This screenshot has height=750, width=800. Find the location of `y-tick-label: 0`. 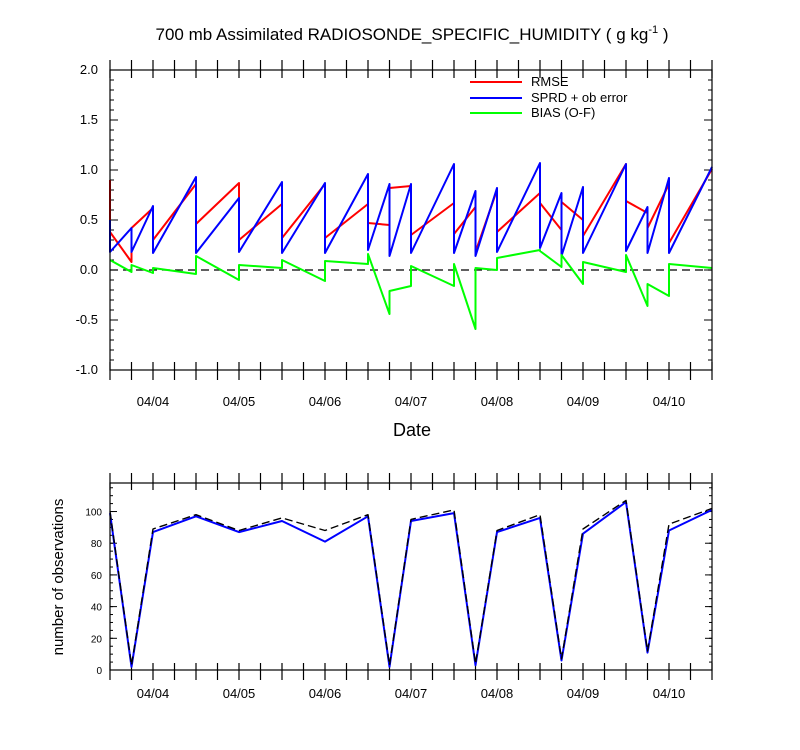

y-tick-label: 0 is located at coordinates (99, 671).